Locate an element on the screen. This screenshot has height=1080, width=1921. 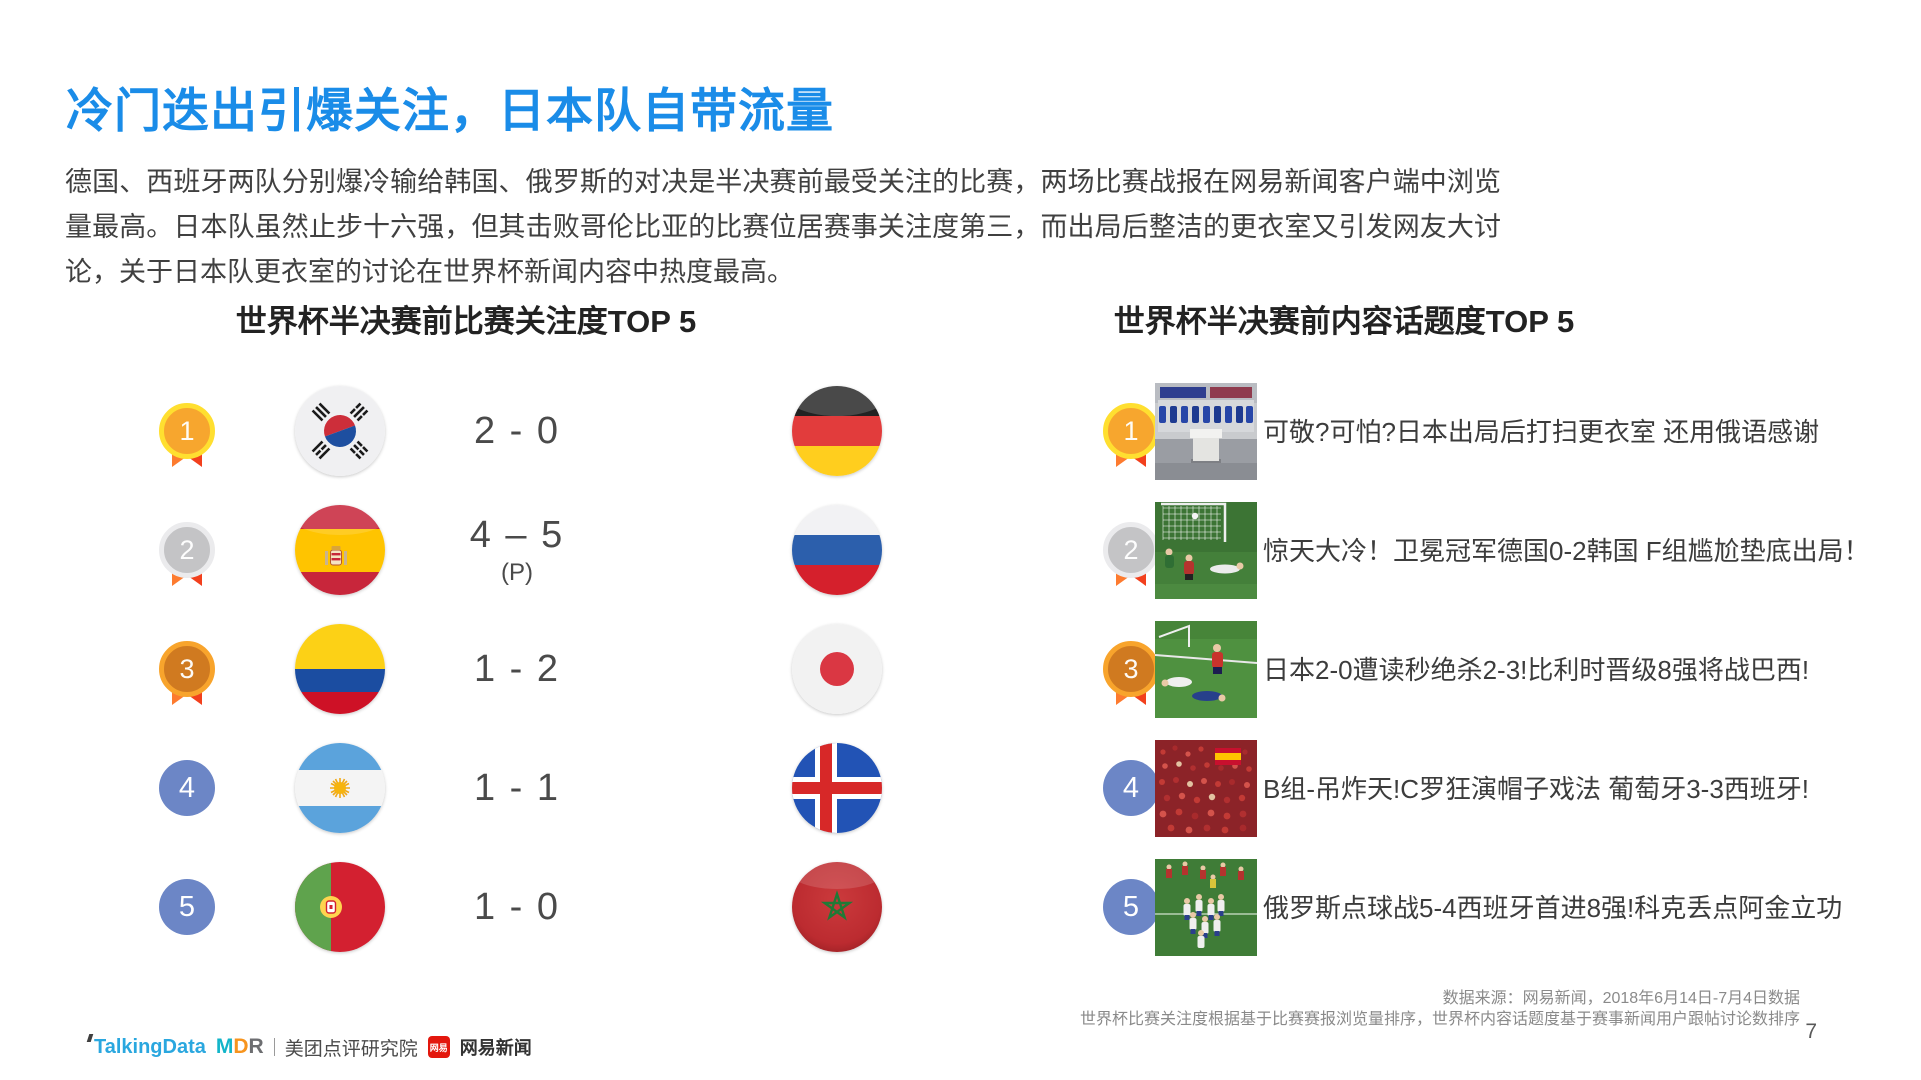
talkingdata-wordmark: TalkingData is located at coordinates (150, 1046).